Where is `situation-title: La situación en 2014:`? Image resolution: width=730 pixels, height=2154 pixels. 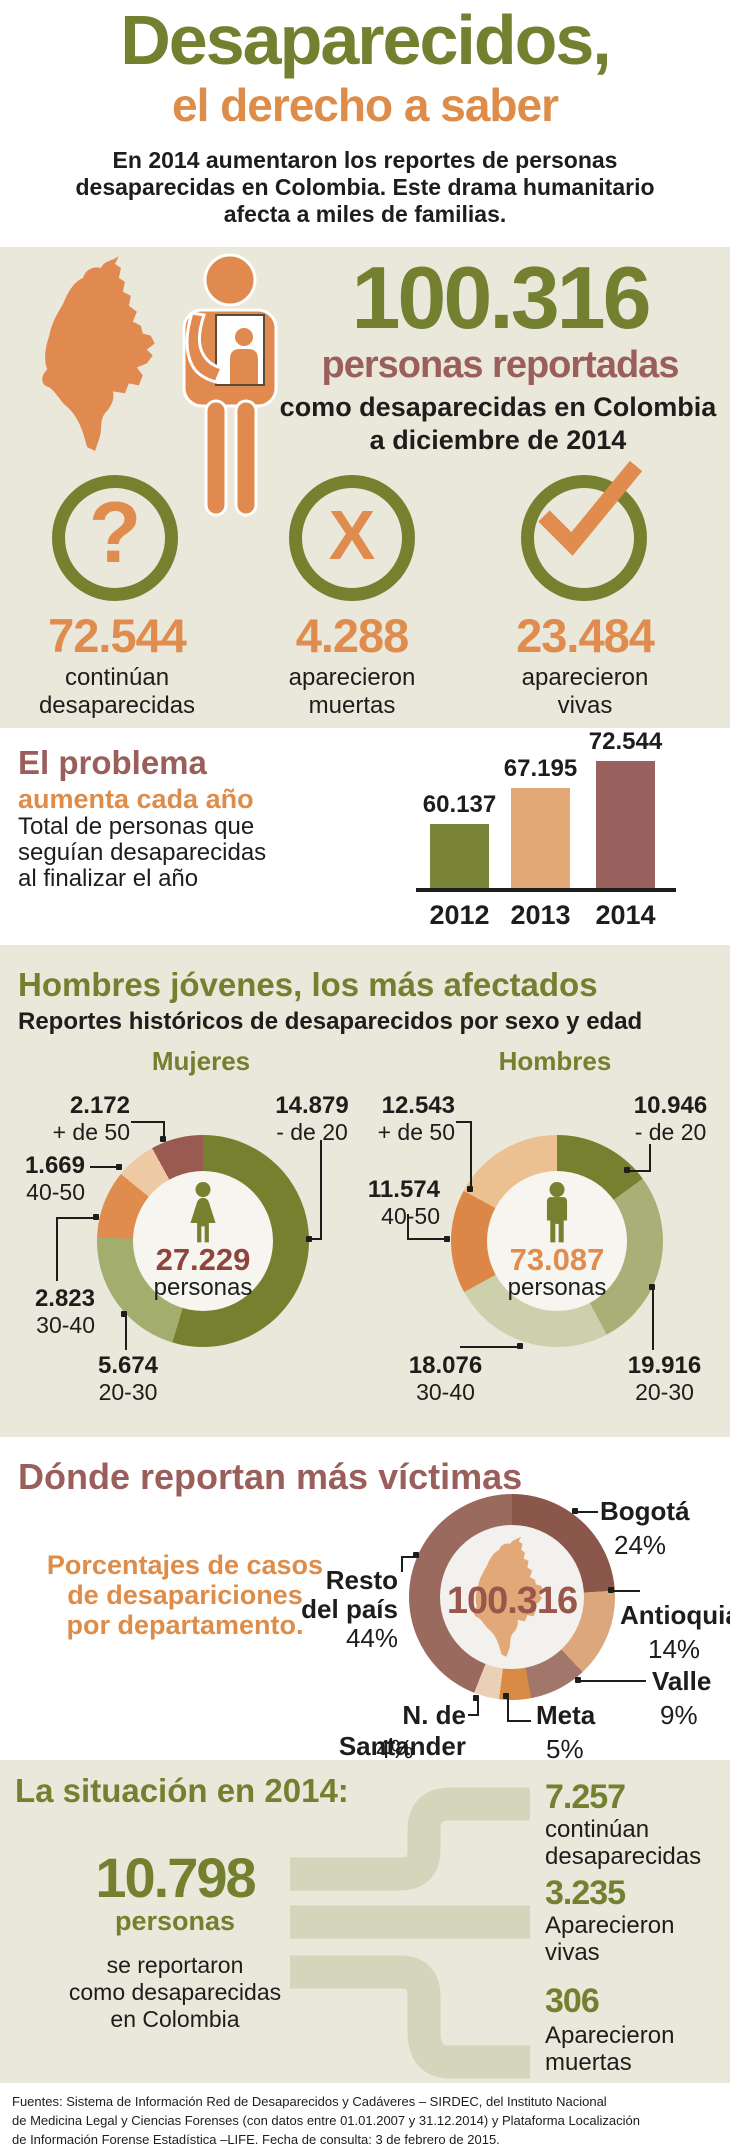
situation-title: La situación en 2014: is located at coordinates (182, 1790).